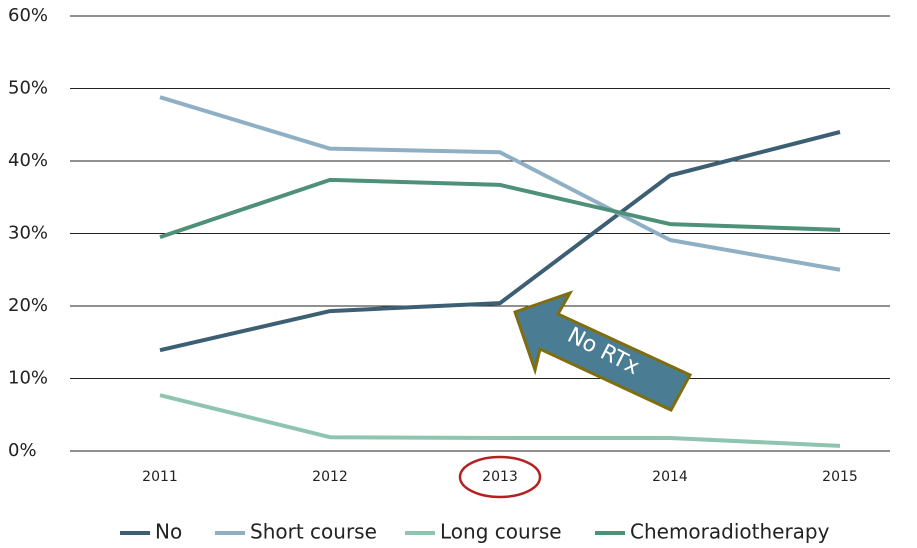 The height and width of the screenshot is (548, 917). What do you see at coordinates (160, 477) in the screenshot?
I see `x-tick-label: 2011` at bounding box center [160, 477].